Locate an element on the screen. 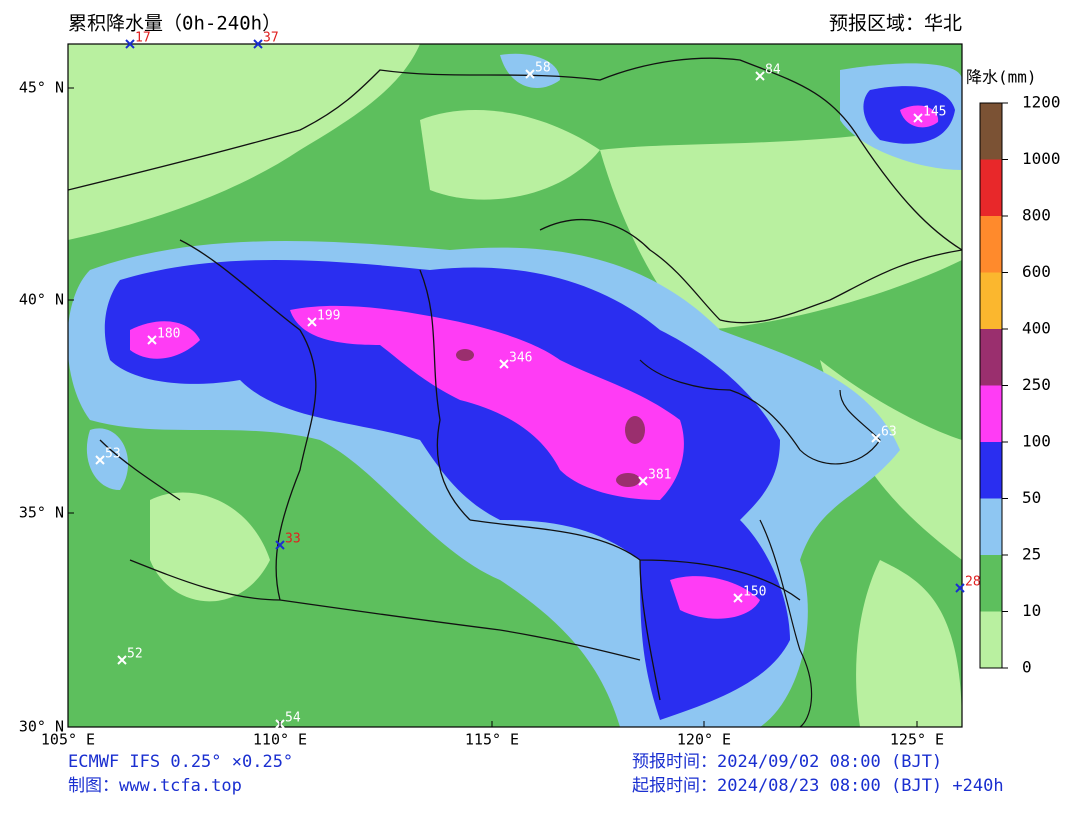  max-point: 17 is located at coordinates (138, 40).